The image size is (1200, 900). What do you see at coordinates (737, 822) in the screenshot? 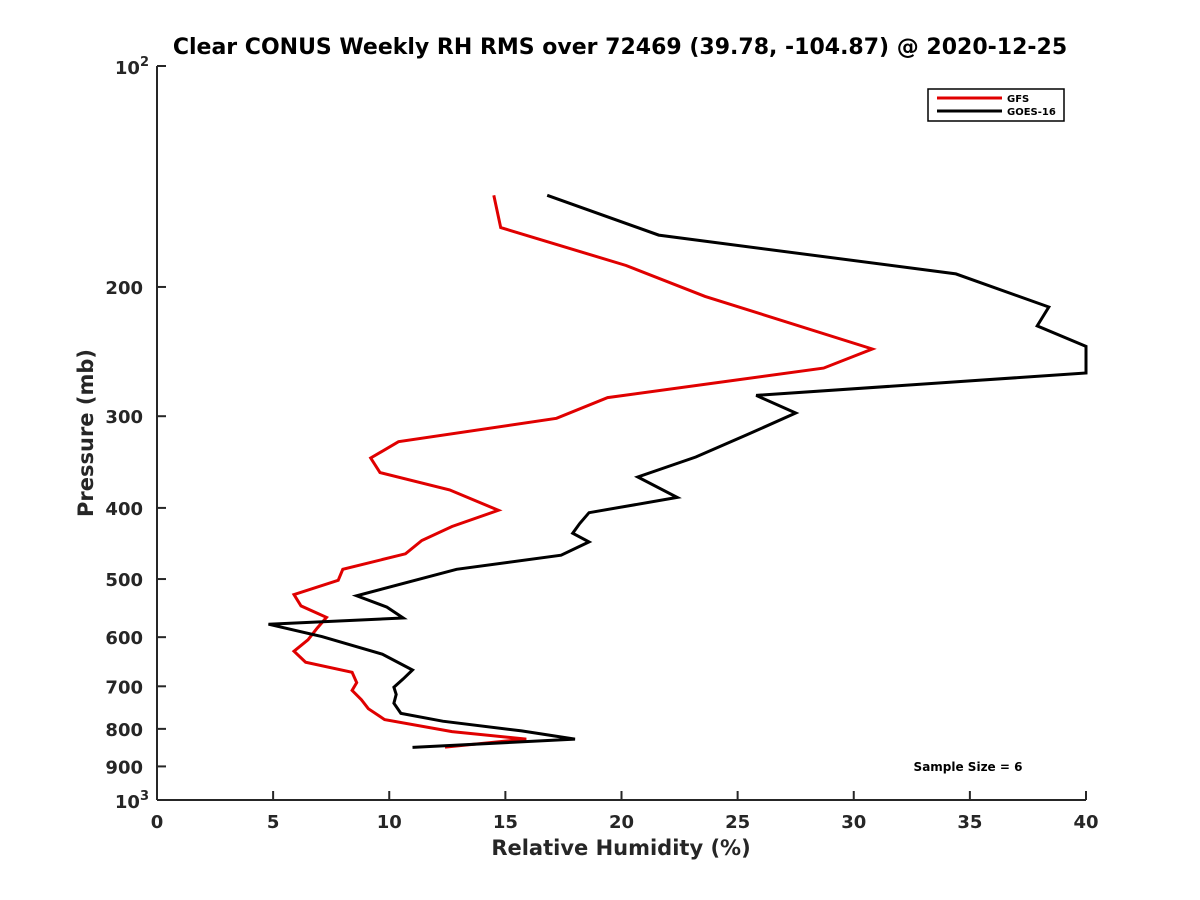
I see `x-tick-label: 25` at bounding box center [737, 822].